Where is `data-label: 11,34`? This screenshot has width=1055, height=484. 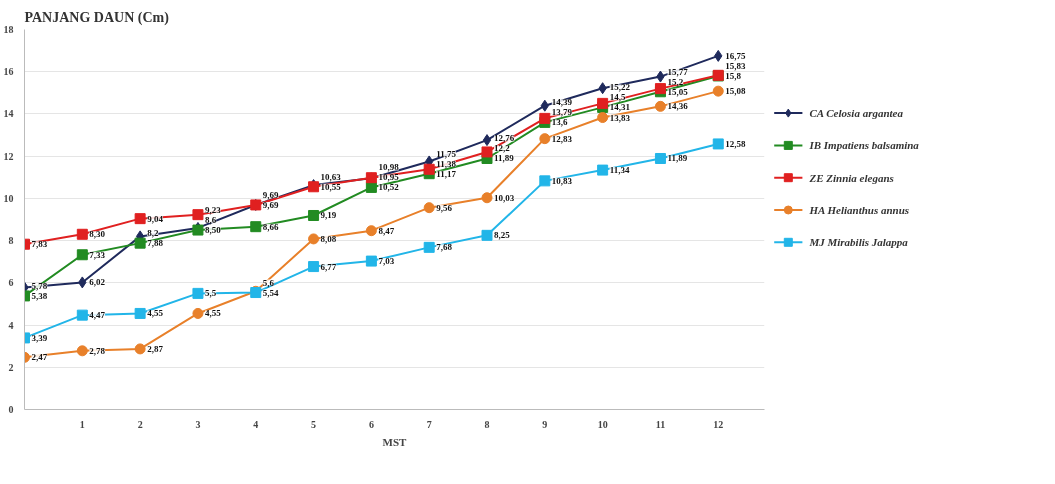
data-label: 11,34 is located at coordinates (619, 170).